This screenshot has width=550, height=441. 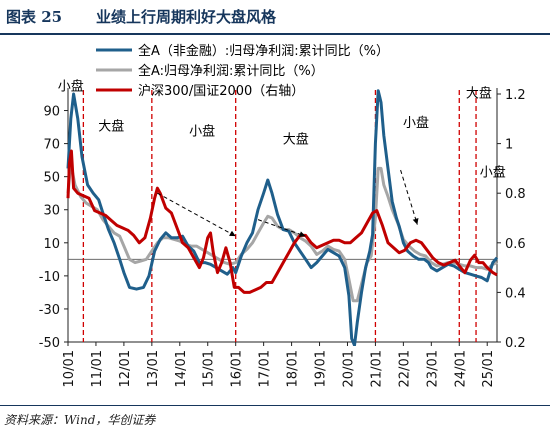 What do you see at coordinates (51, 112) in the screenshot?
I see `y-left-tick-label: 90` at bounding box center [51, 112].